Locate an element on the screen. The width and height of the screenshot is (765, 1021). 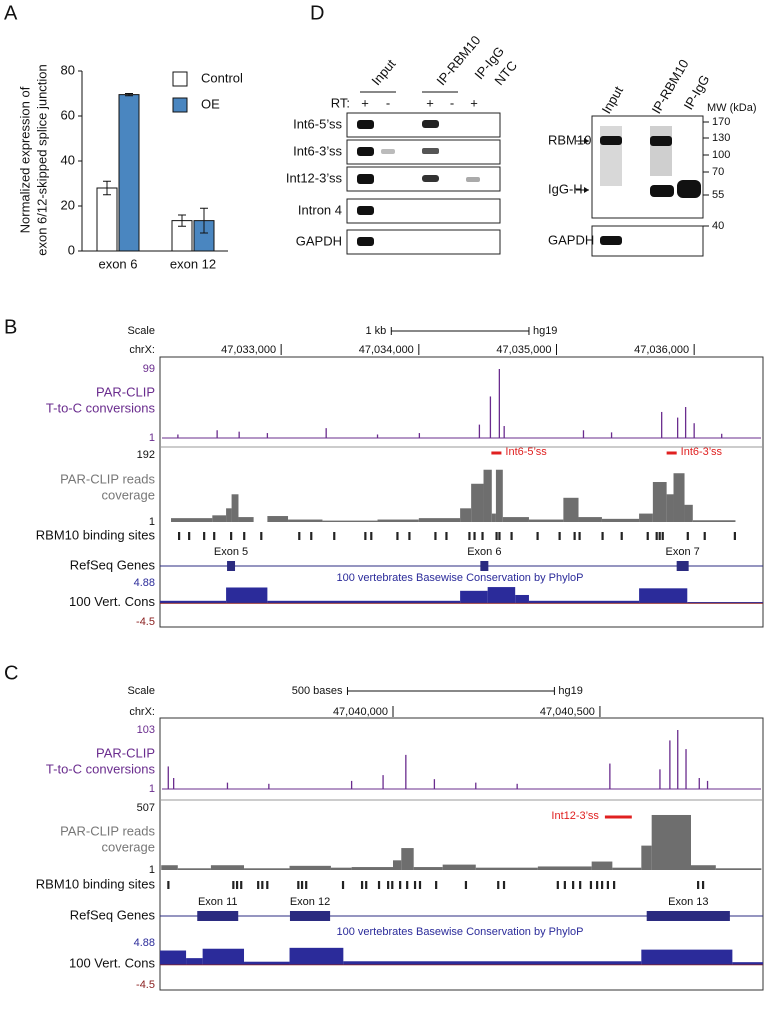
row-label: Int12-3’ss is located at coordinates (314, 177).